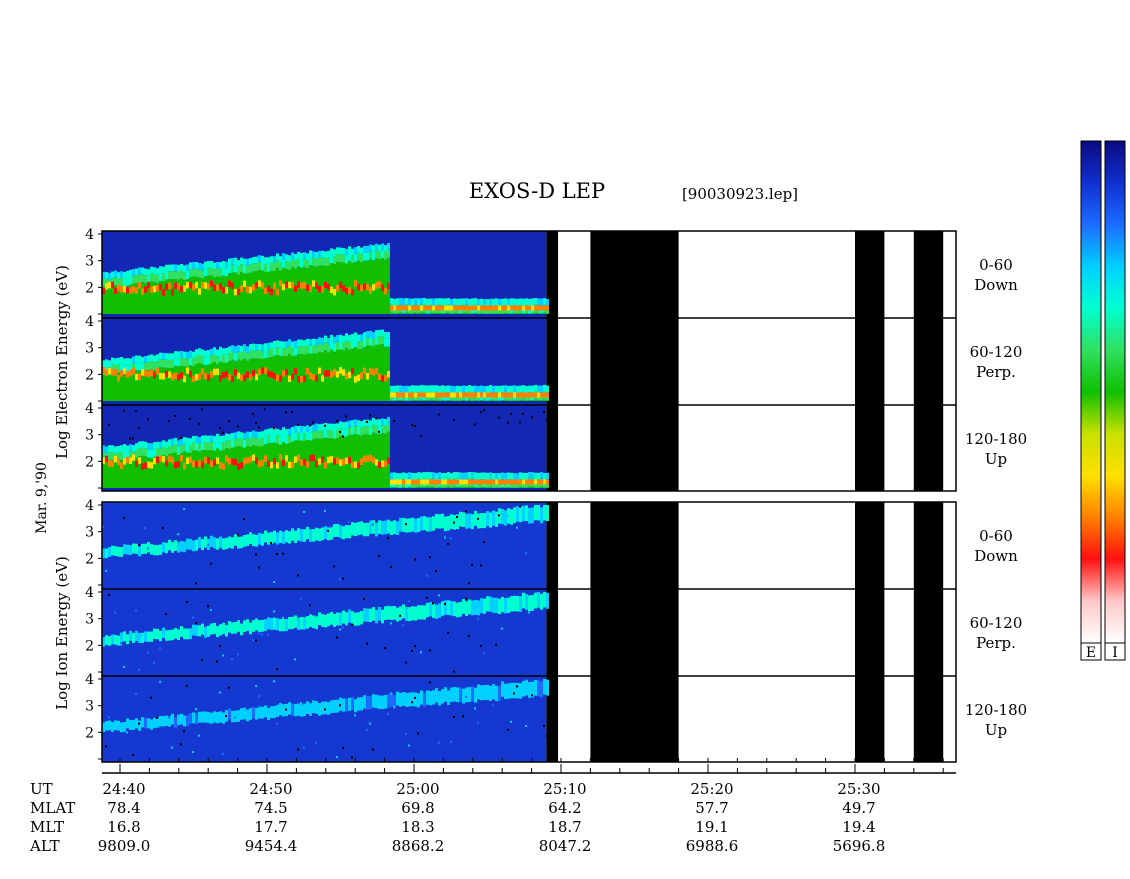 Image resolution: width=1130 pixels, height=879 pixels. Describe the element at coordinates (996, 459) in the screenshot. I see `panel-direction-label: Up` at that location.